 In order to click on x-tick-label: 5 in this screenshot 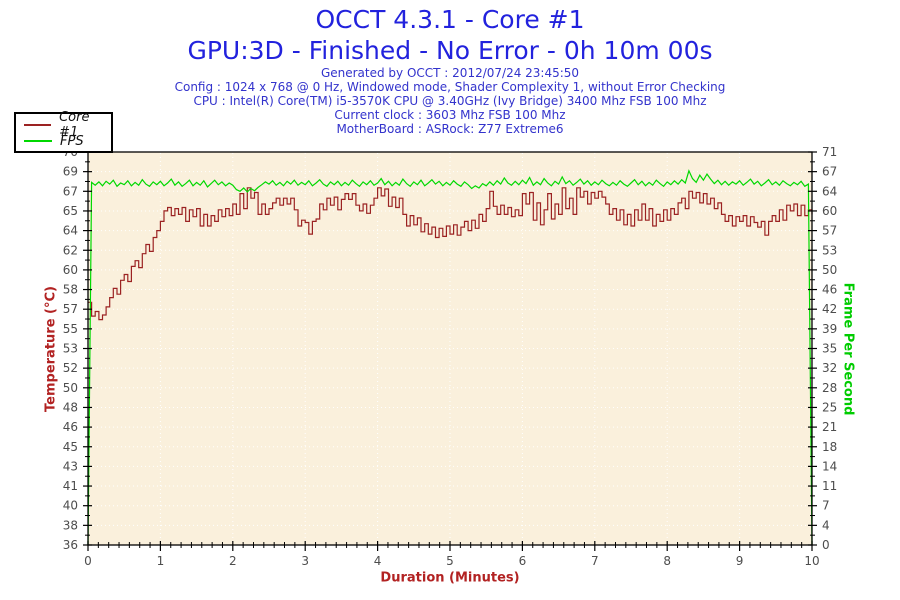, I will do `click(450, 561)`.